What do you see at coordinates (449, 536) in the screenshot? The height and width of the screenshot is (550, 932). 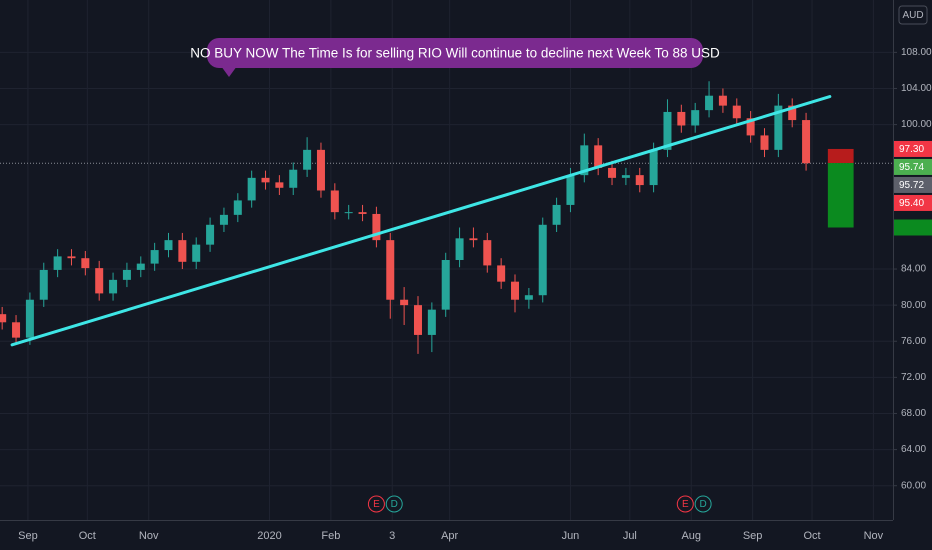 I see `x-tick-label: Apr` at bounding box center [449, 536].